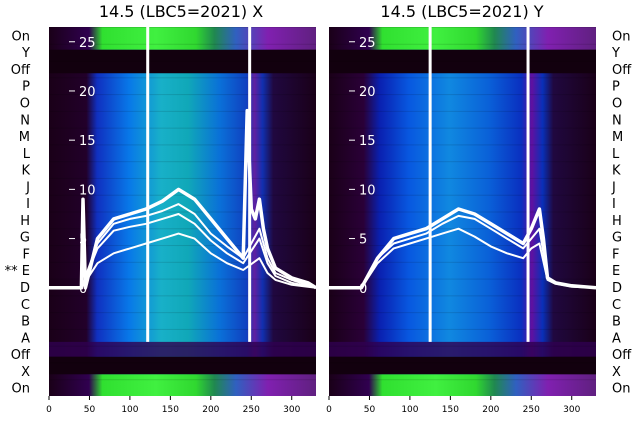 The width and height of the screenshot is (640, 440). Describe the element at coordinates (329, 410) in the screenshot. I see `x-tick-label: 0` at that location.